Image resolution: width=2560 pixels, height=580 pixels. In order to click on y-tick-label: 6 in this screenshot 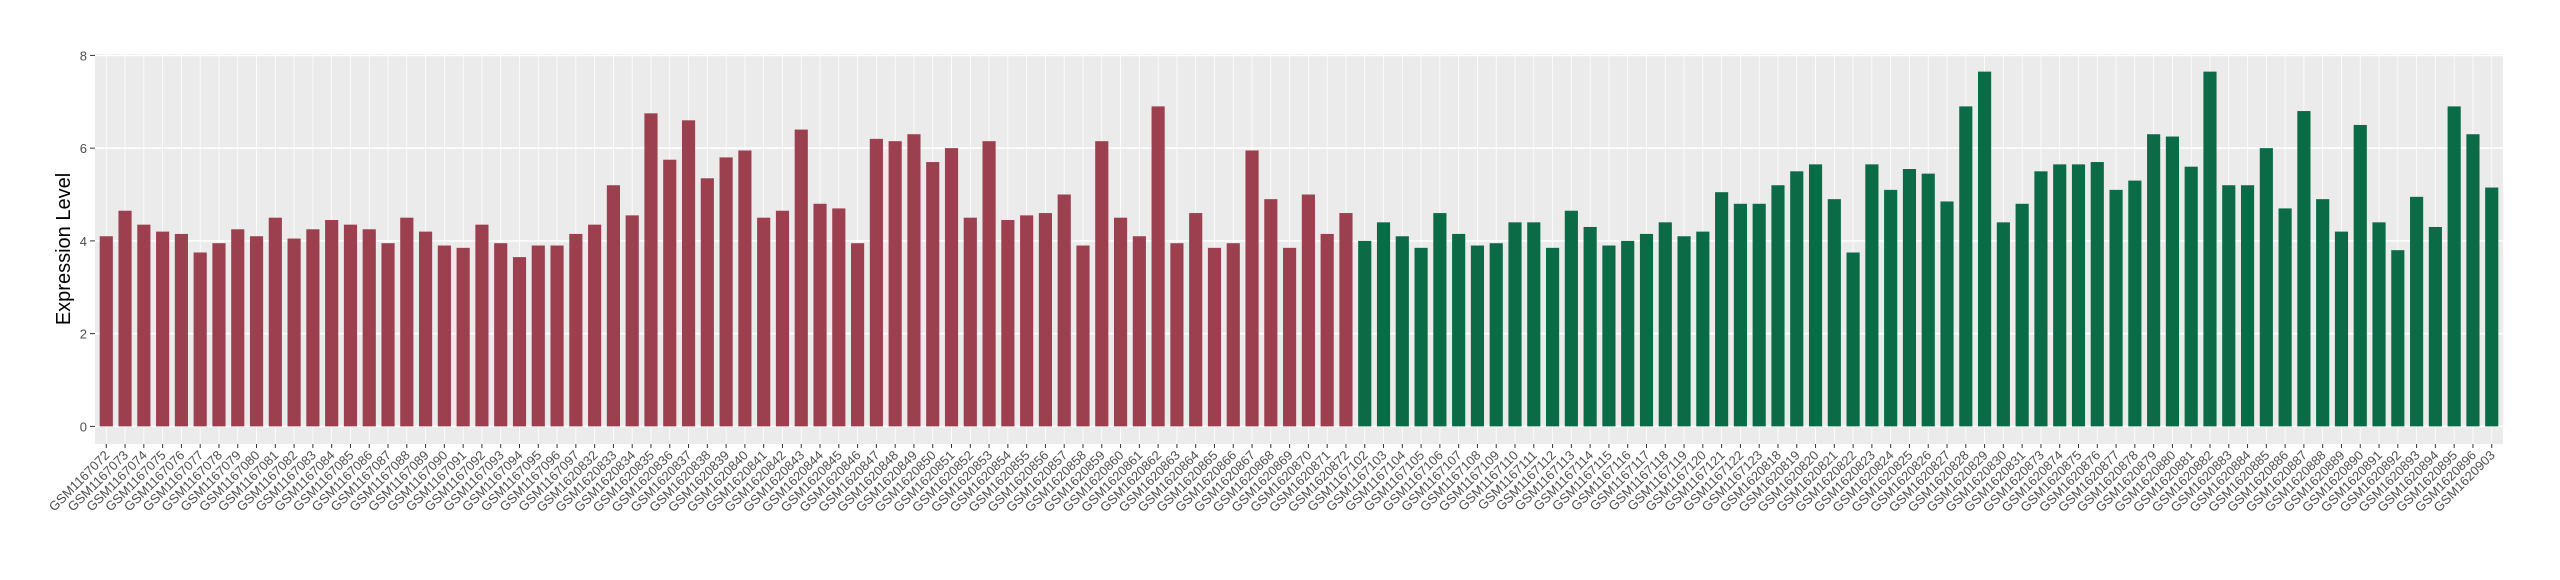, I will do `click(83, 148)`.